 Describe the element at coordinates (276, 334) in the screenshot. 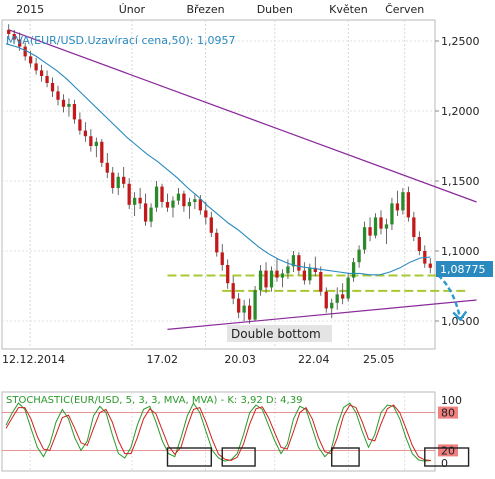

I see `double-bottom-annotation: Double bottom` at that location.